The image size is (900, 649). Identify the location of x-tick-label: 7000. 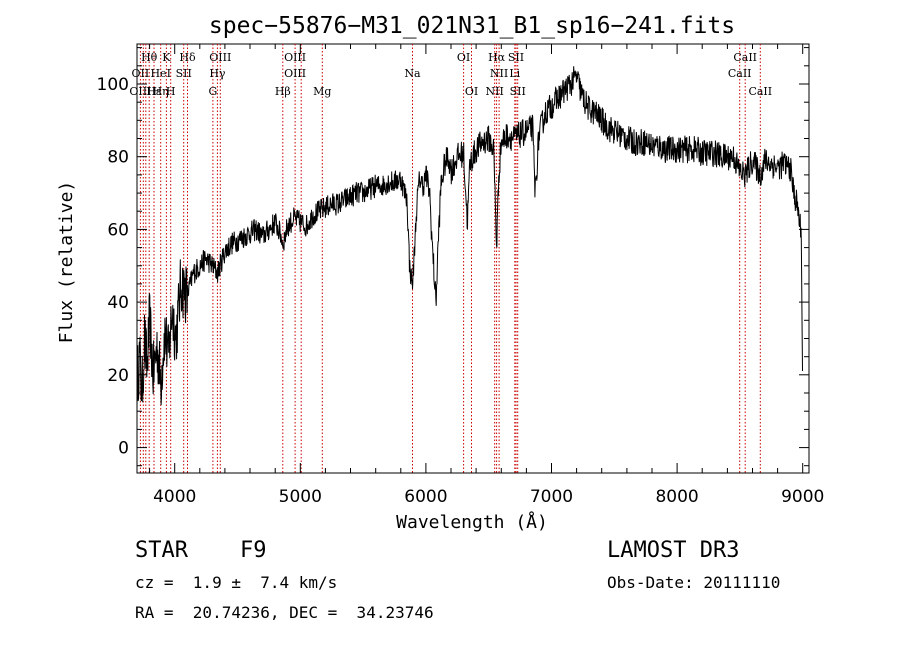
(551, 497).